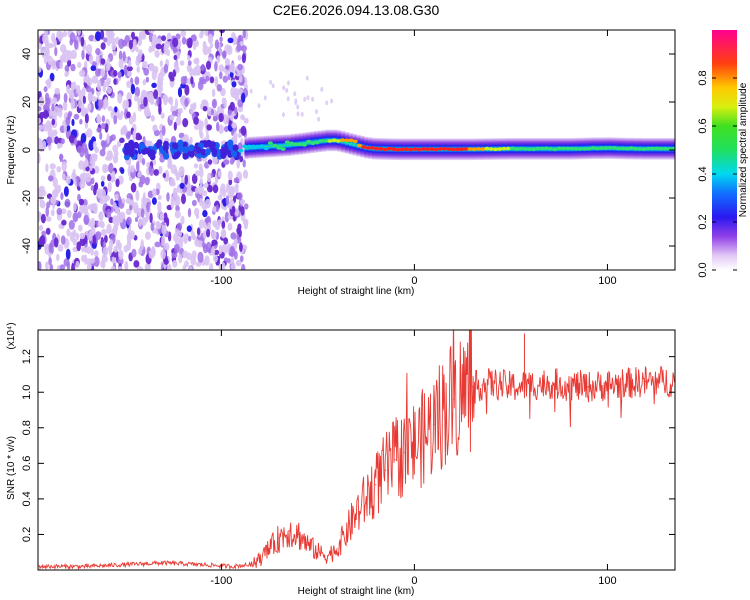 This screenshot has height=600, width=750. Describe the element at coordinates (703, 221) in the screenshot. I see `colorbar-tick-label: 0.2` at that location.